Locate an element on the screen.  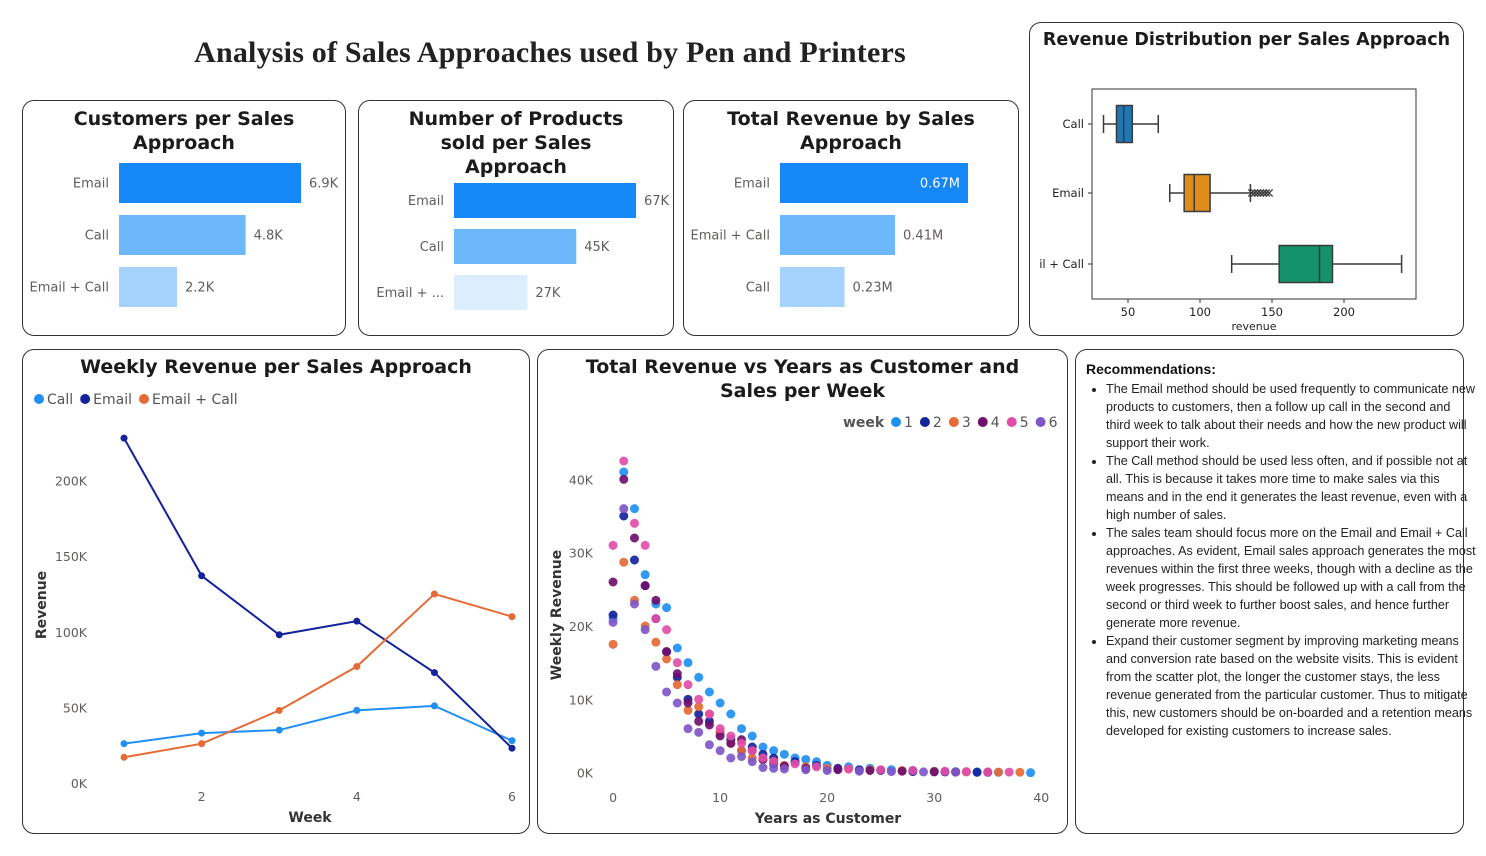
legend-label: 2 is located at coordinates (937, 423).